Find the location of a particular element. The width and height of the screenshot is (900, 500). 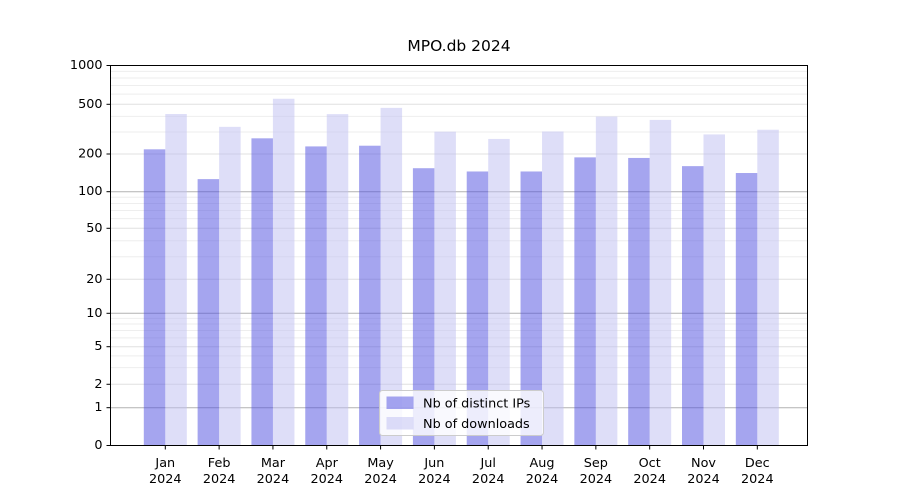

legend: Nb of distinct IPs Nb of downloads is located at coordinates (461, 413).